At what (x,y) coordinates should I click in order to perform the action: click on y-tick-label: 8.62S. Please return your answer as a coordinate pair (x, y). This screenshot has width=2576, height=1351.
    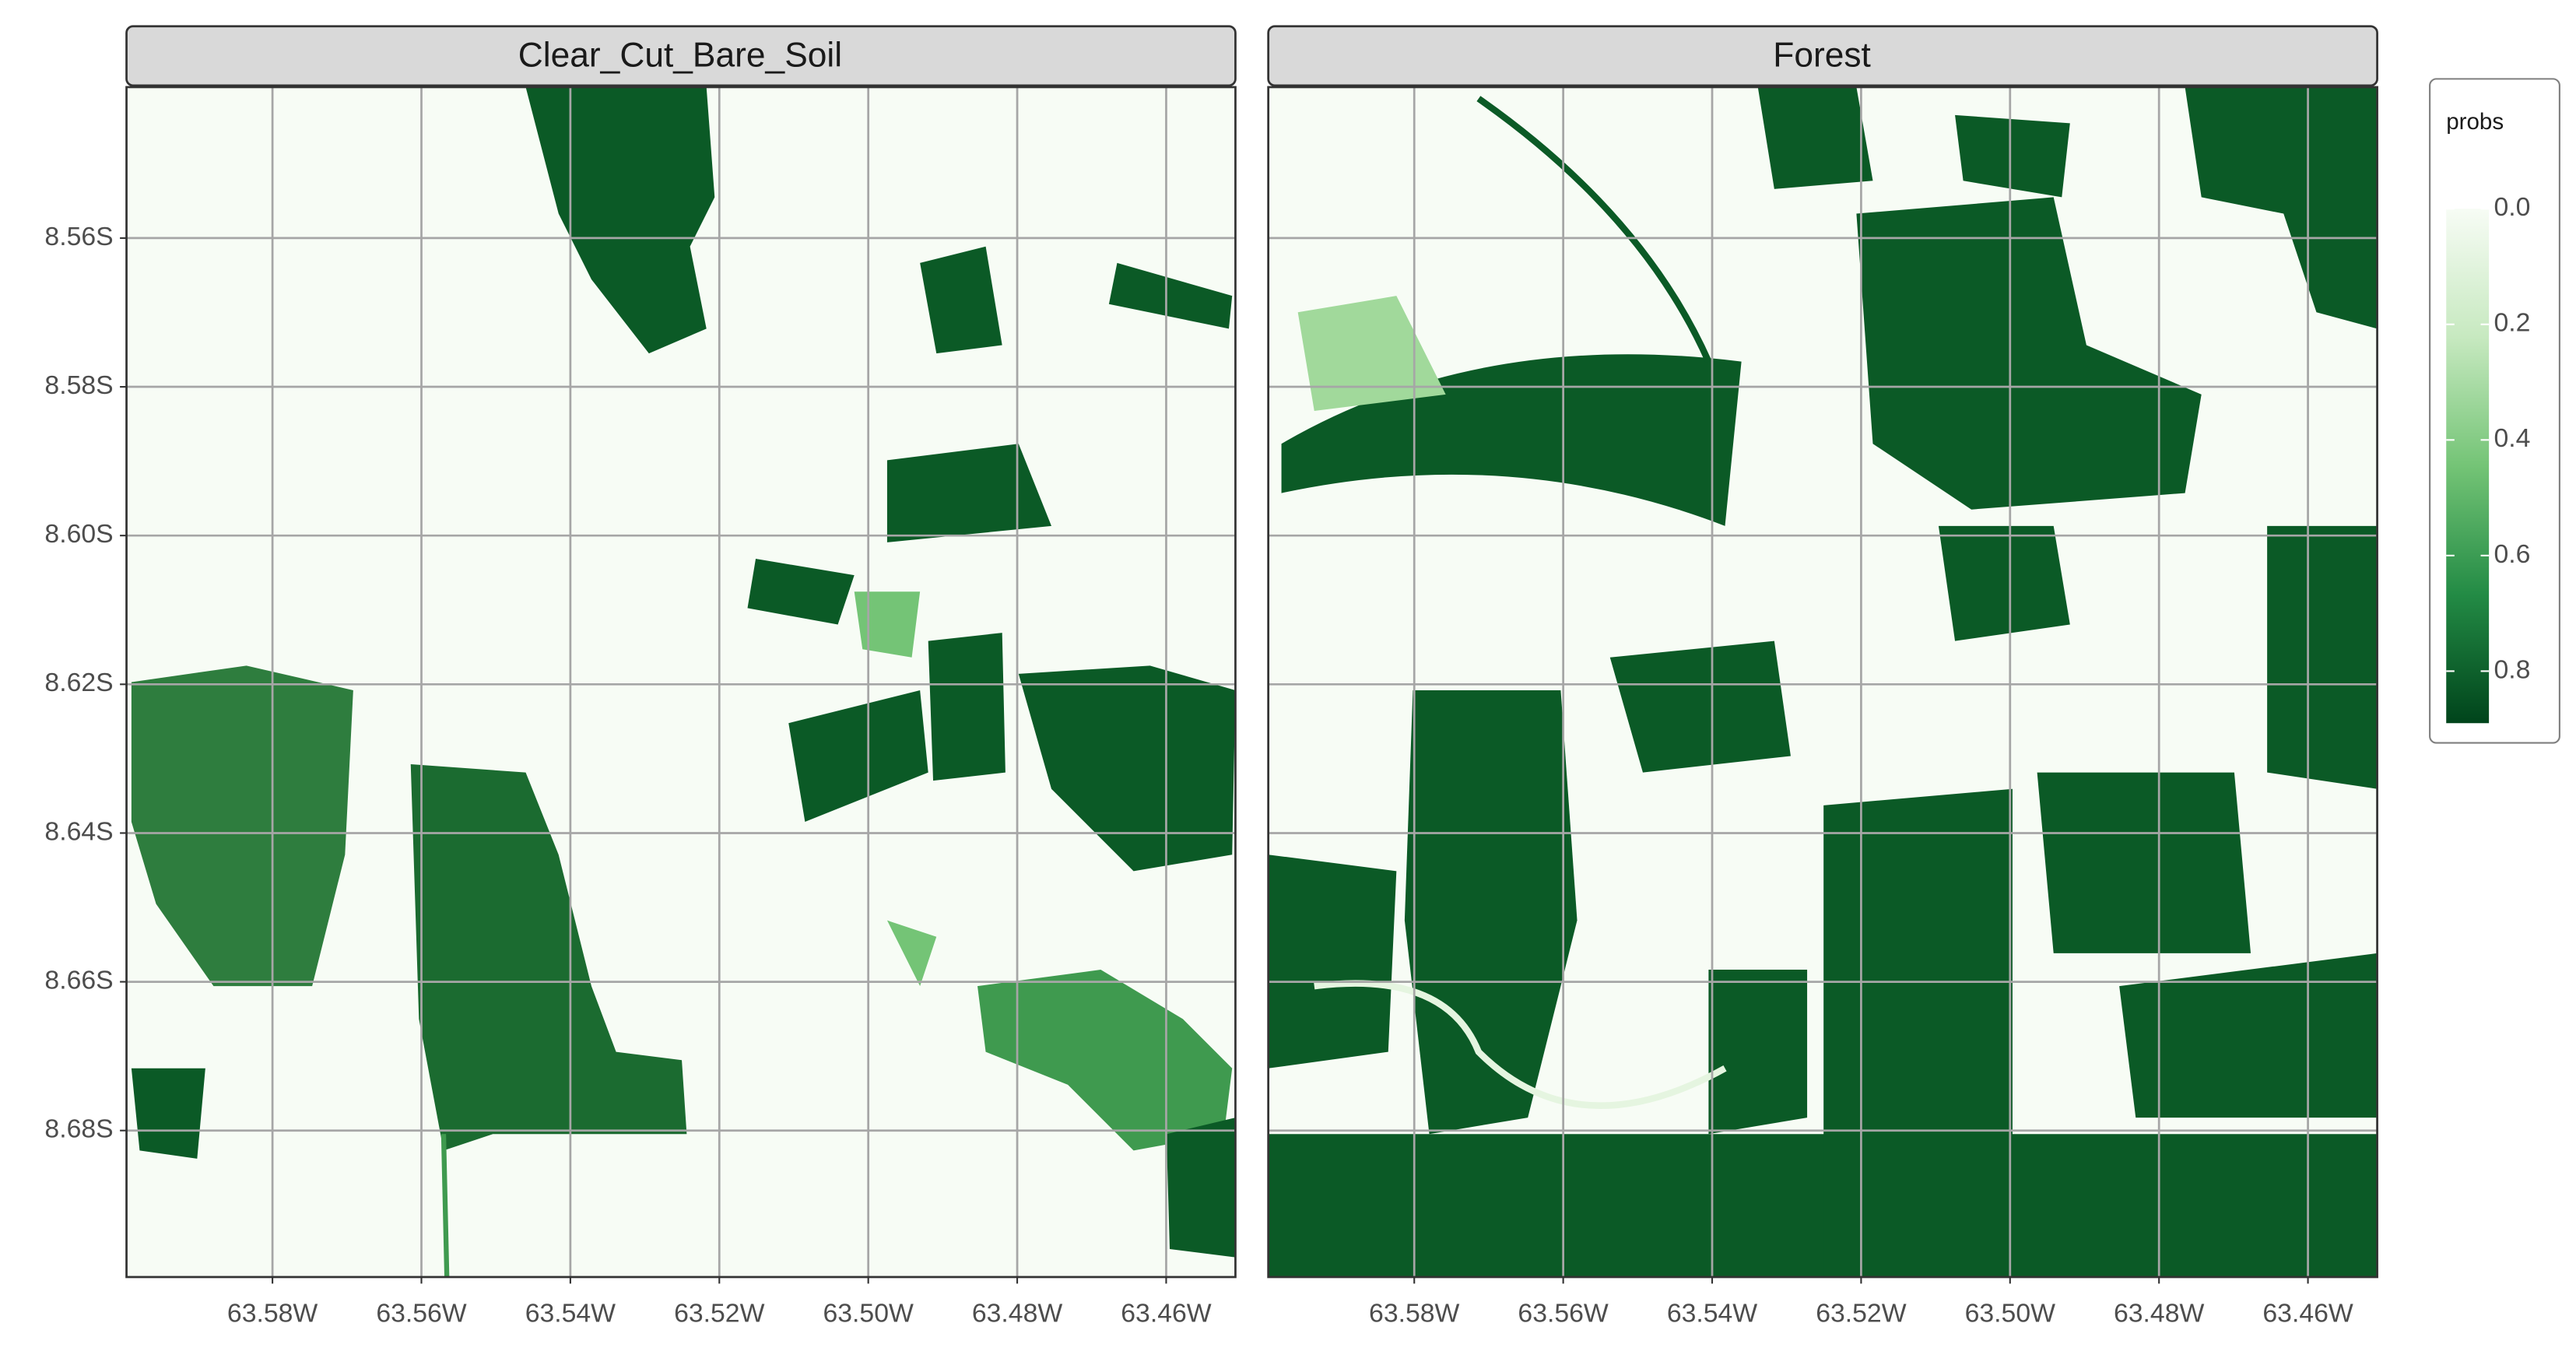
    Looking at the image, I should click on (79, 682).